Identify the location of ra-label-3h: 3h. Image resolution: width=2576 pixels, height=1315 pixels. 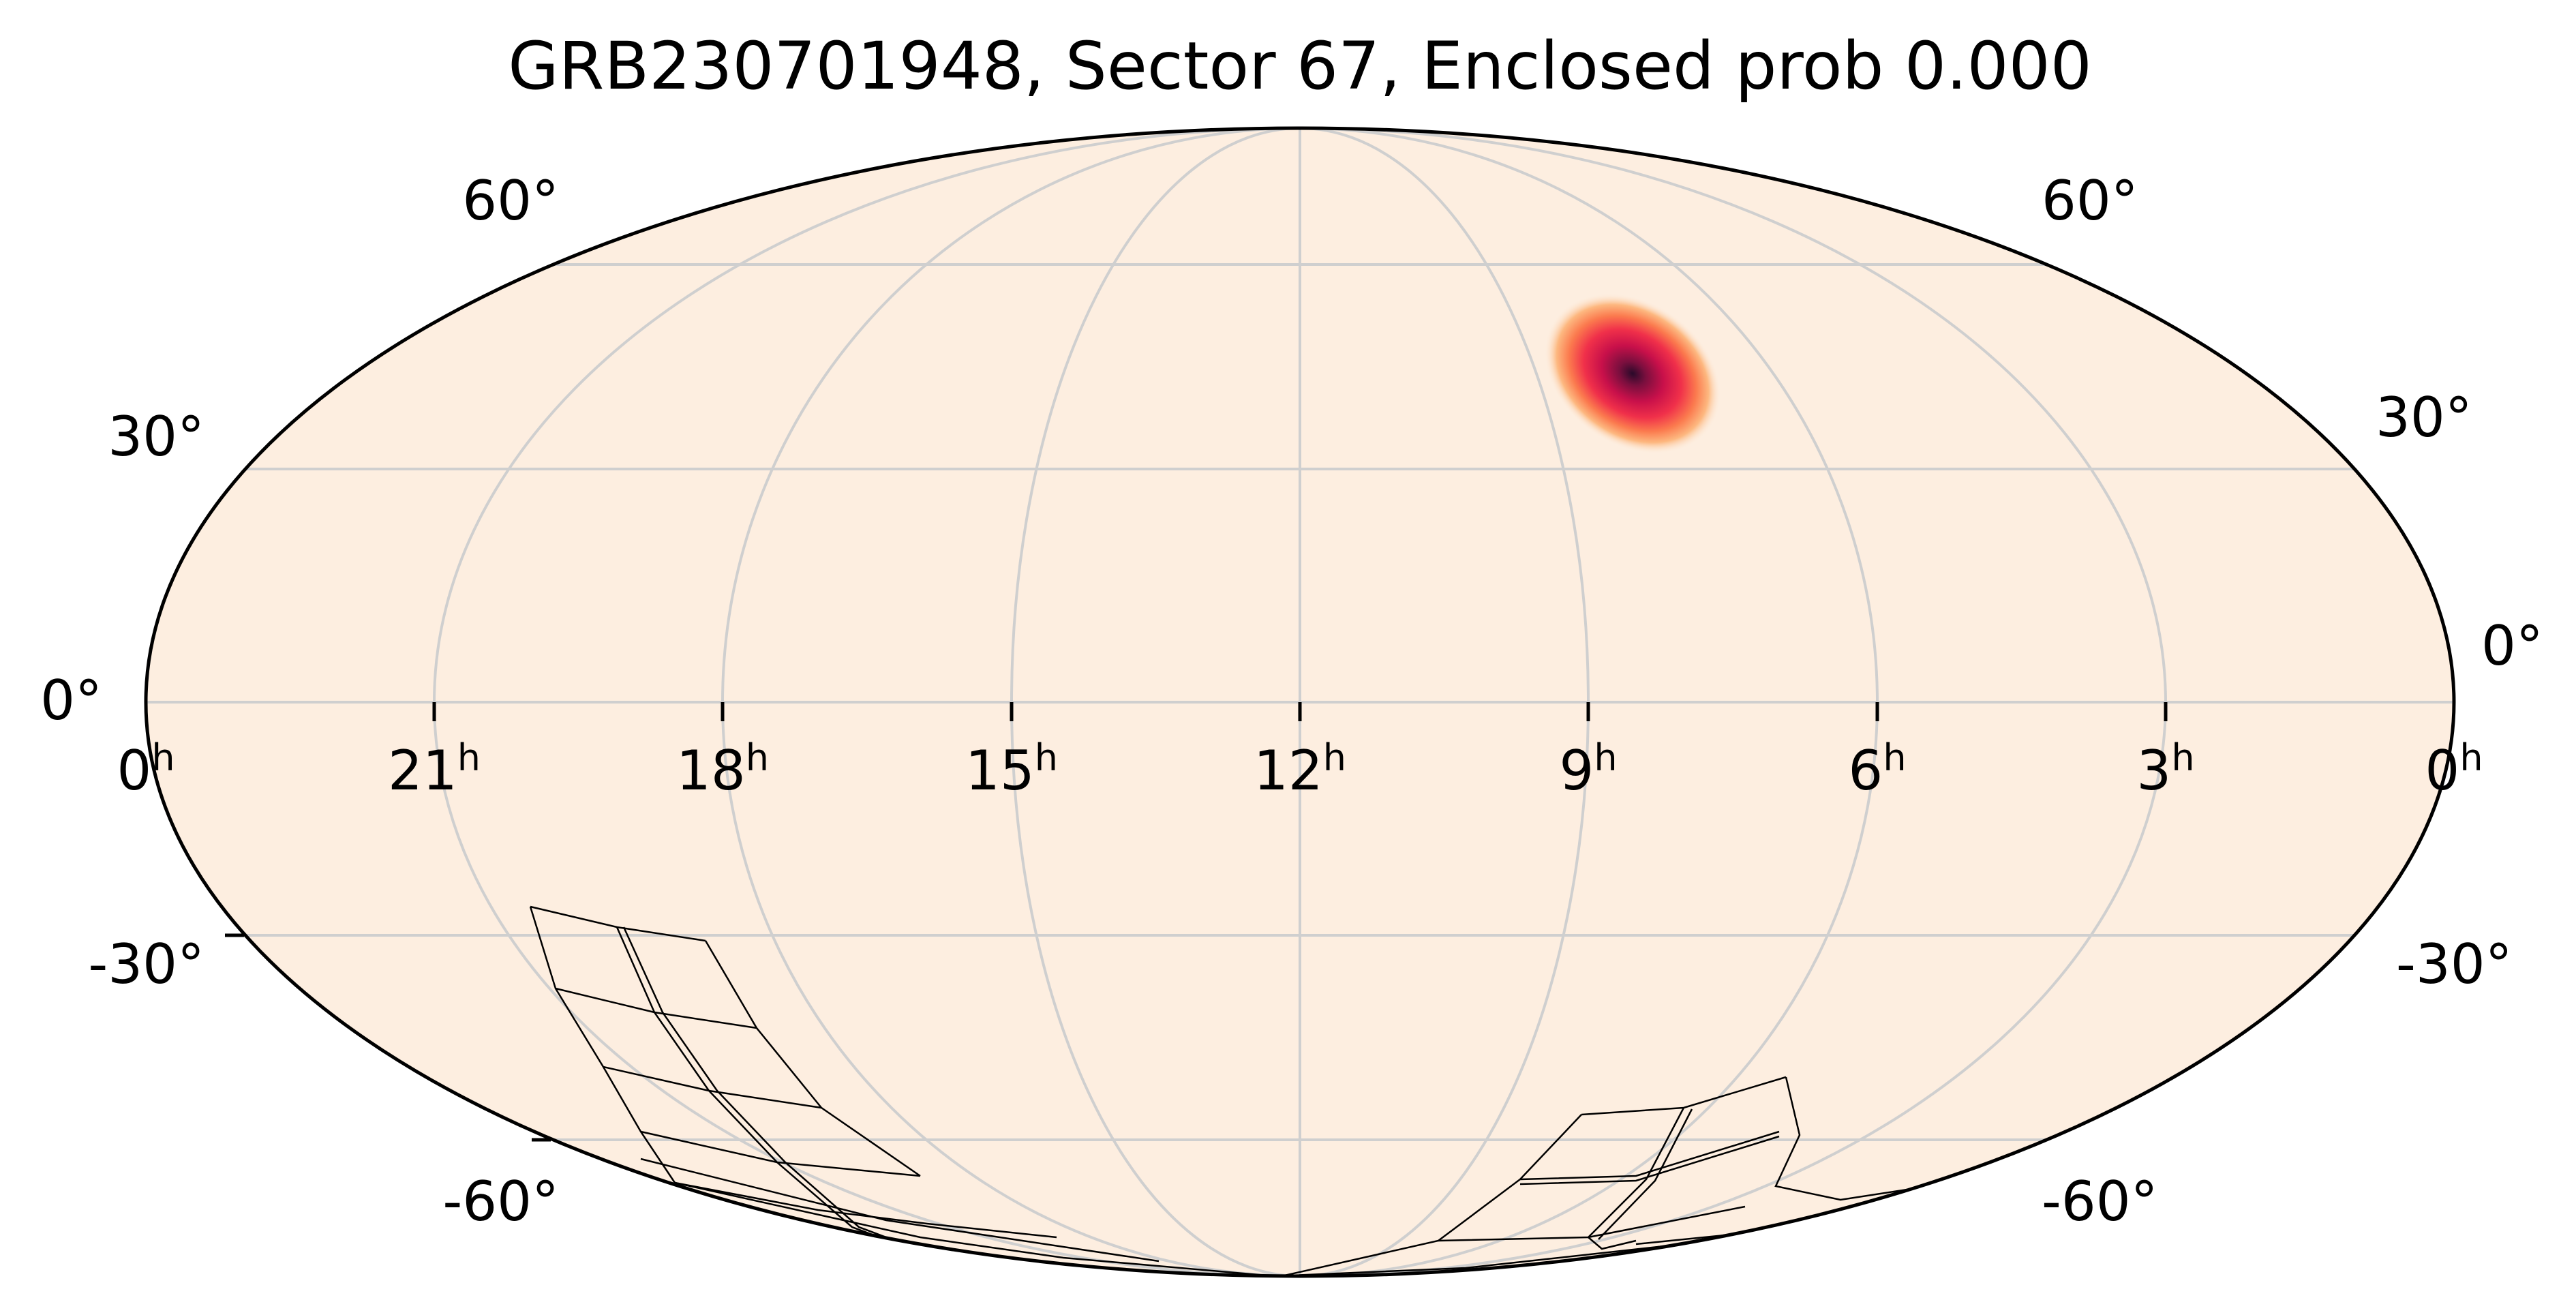
(2165, 769).